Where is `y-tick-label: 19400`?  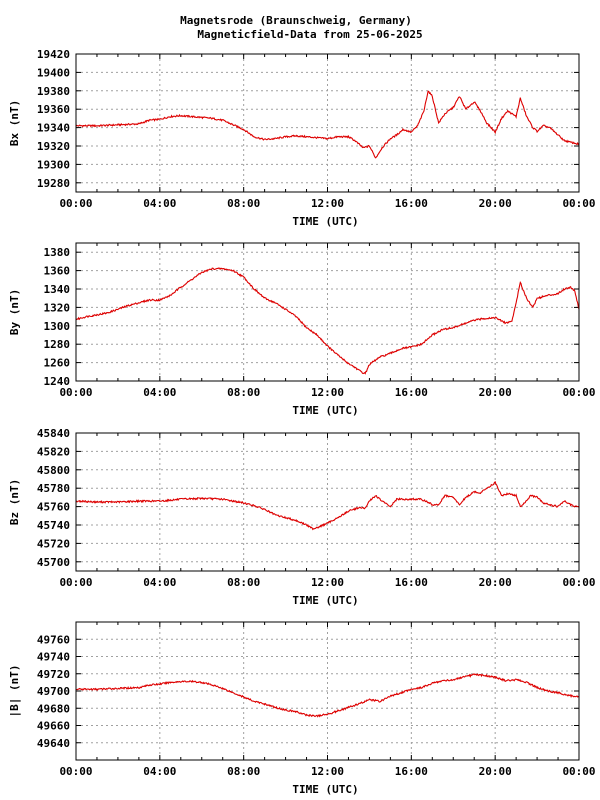 y-tick-label: 19400 is located at coordinates (53, 72).